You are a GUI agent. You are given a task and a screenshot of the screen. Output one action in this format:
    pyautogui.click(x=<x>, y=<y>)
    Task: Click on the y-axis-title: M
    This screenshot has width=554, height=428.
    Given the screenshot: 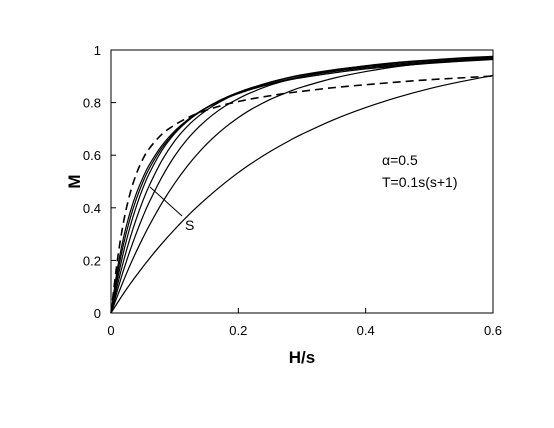 What is the action you would take?
    pyautogui.click(x=74, y=181)
    